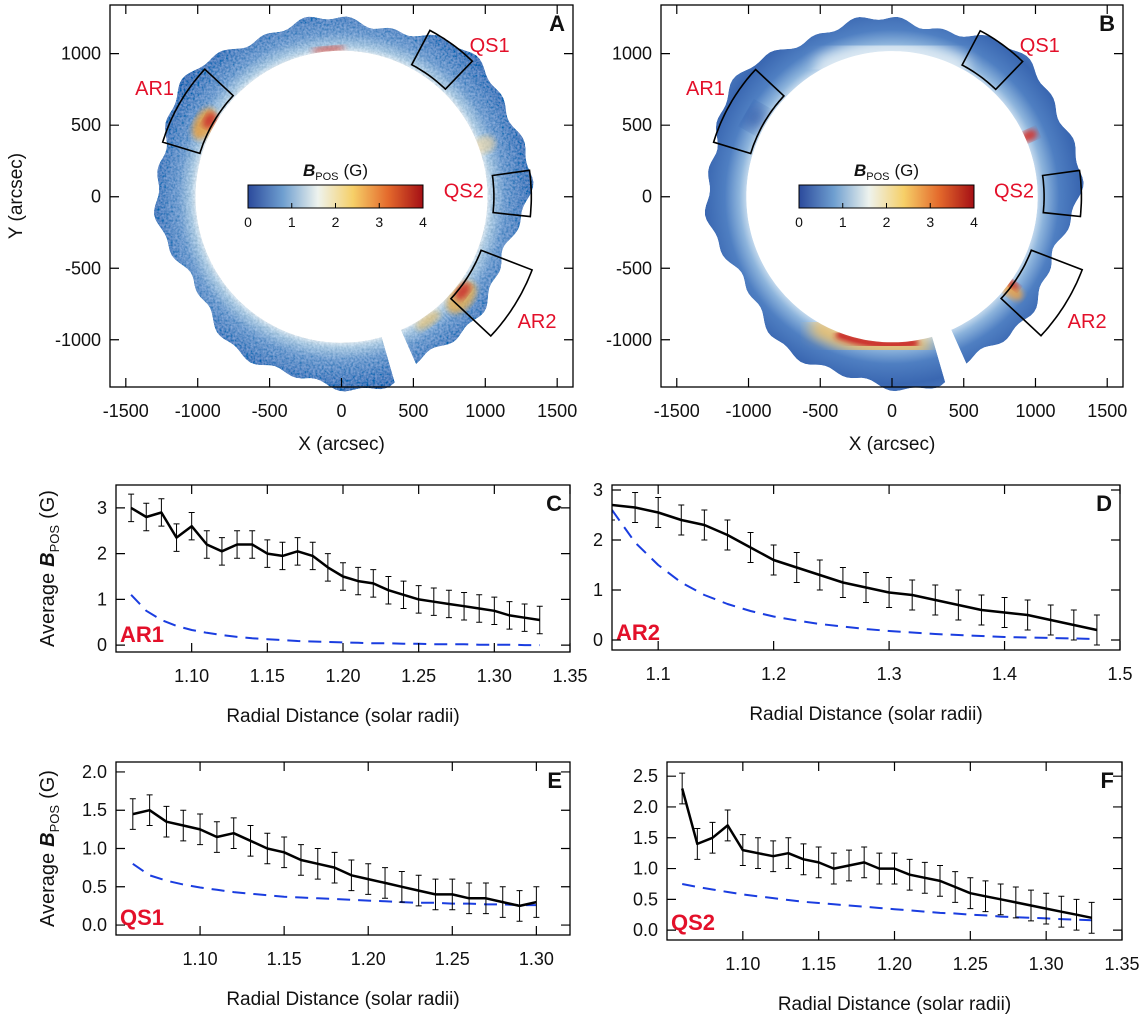 This screenshot has height=1034, width=1147. I want to click on region-label: QS2, so click(464, 191).